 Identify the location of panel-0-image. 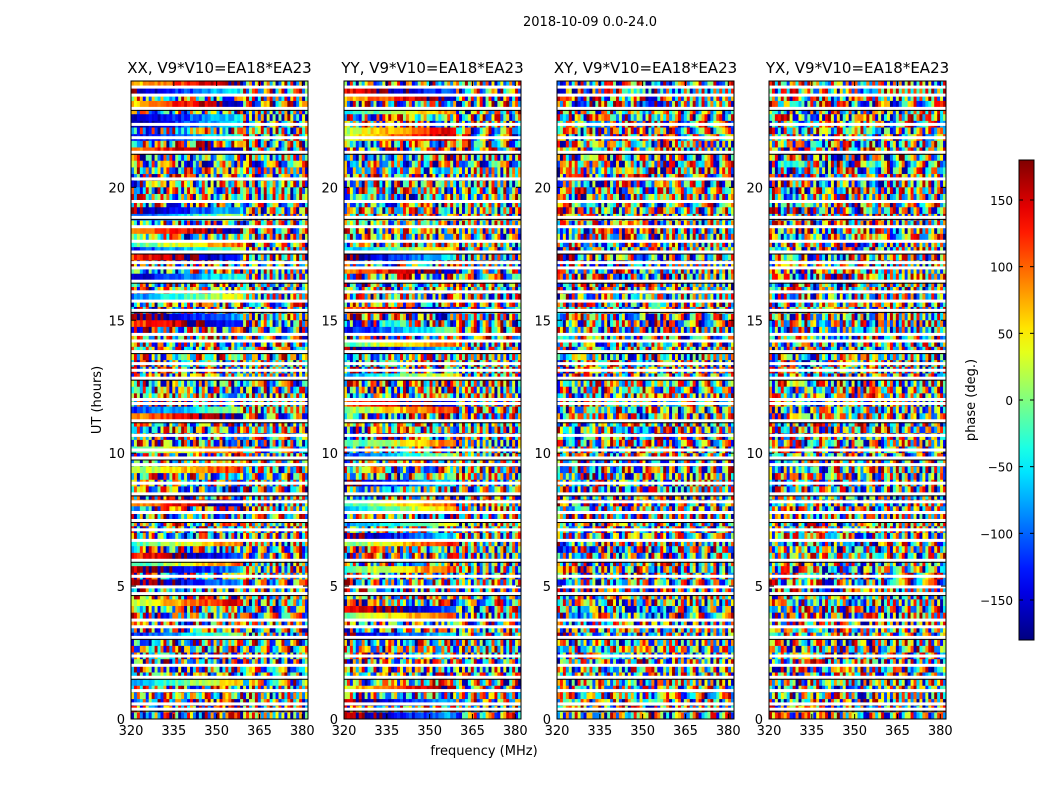
(219, 400).